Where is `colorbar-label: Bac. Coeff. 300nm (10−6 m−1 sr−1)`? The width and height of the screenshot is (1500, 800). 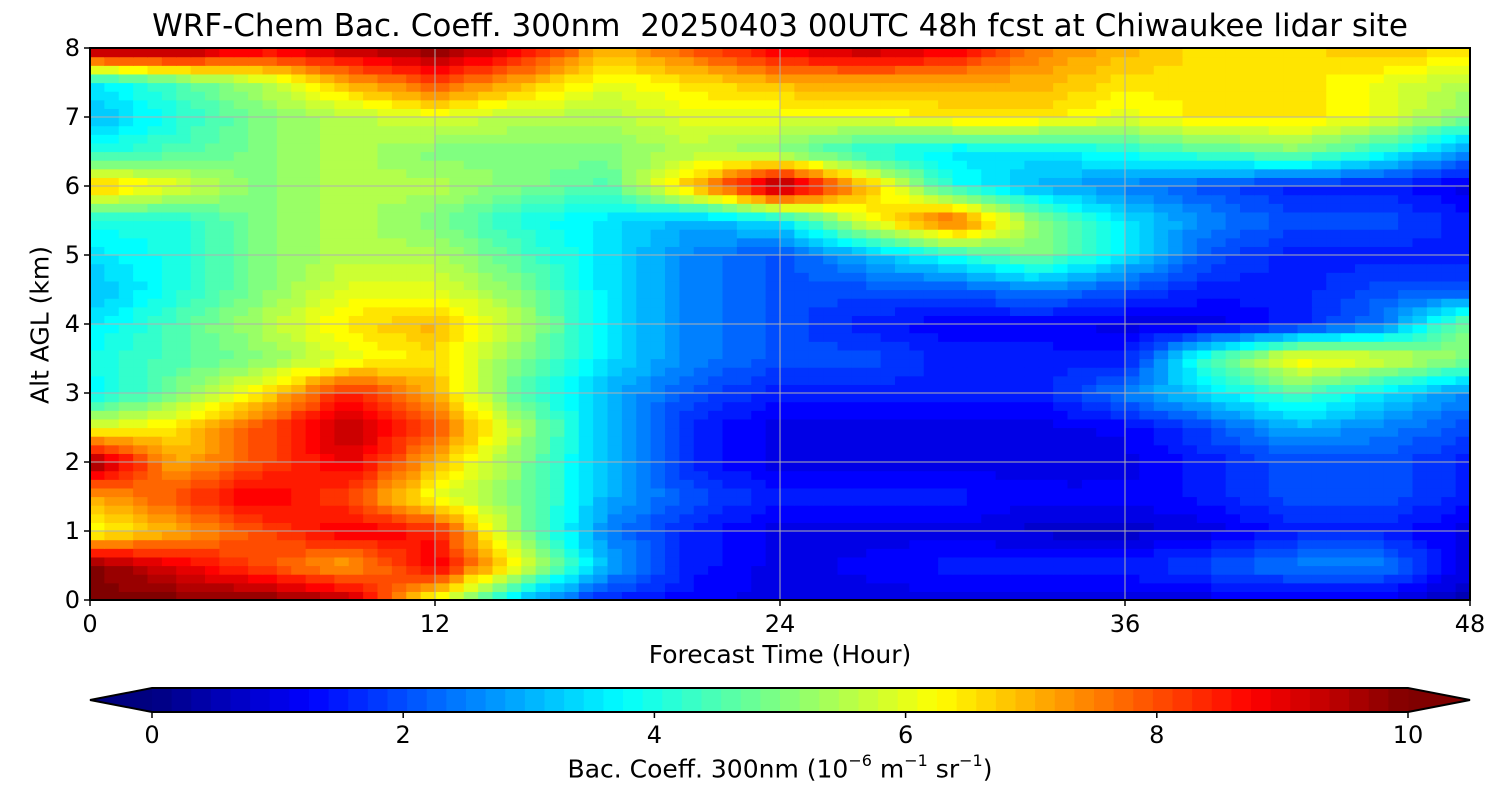
colorbar-label: Bac. Coeff. 300nm (10−6 m−1 sr−1) is located at coordinates (780, 767).